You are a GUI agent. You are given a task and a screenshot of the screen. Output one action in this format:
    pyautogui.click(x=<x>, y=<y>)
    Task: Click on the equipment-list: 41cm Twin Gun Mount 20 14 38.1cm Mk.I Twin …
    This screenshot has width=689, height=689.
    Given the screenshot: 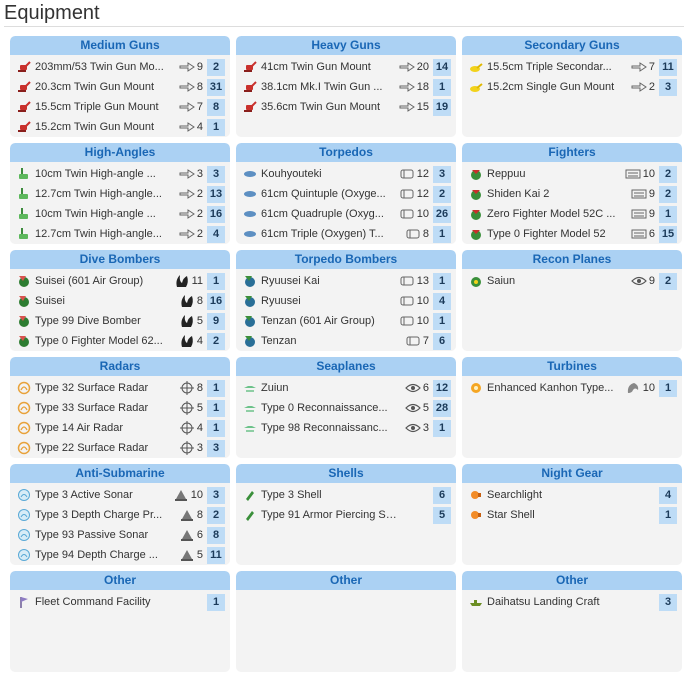 What is the action you would take?
    pyautogui.click(x=346, y=86)
    